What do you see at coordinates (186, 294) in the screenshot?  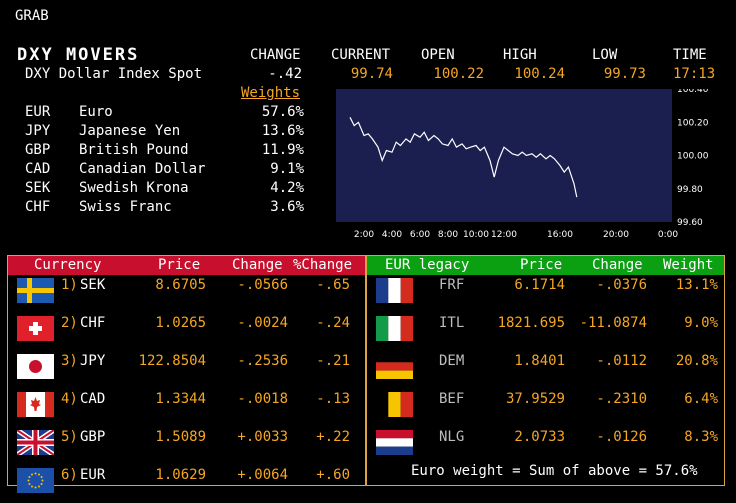 I see `currency-row: 1) SEK 8.6705 -.0566 -.65` at bounding box center [186, 294].